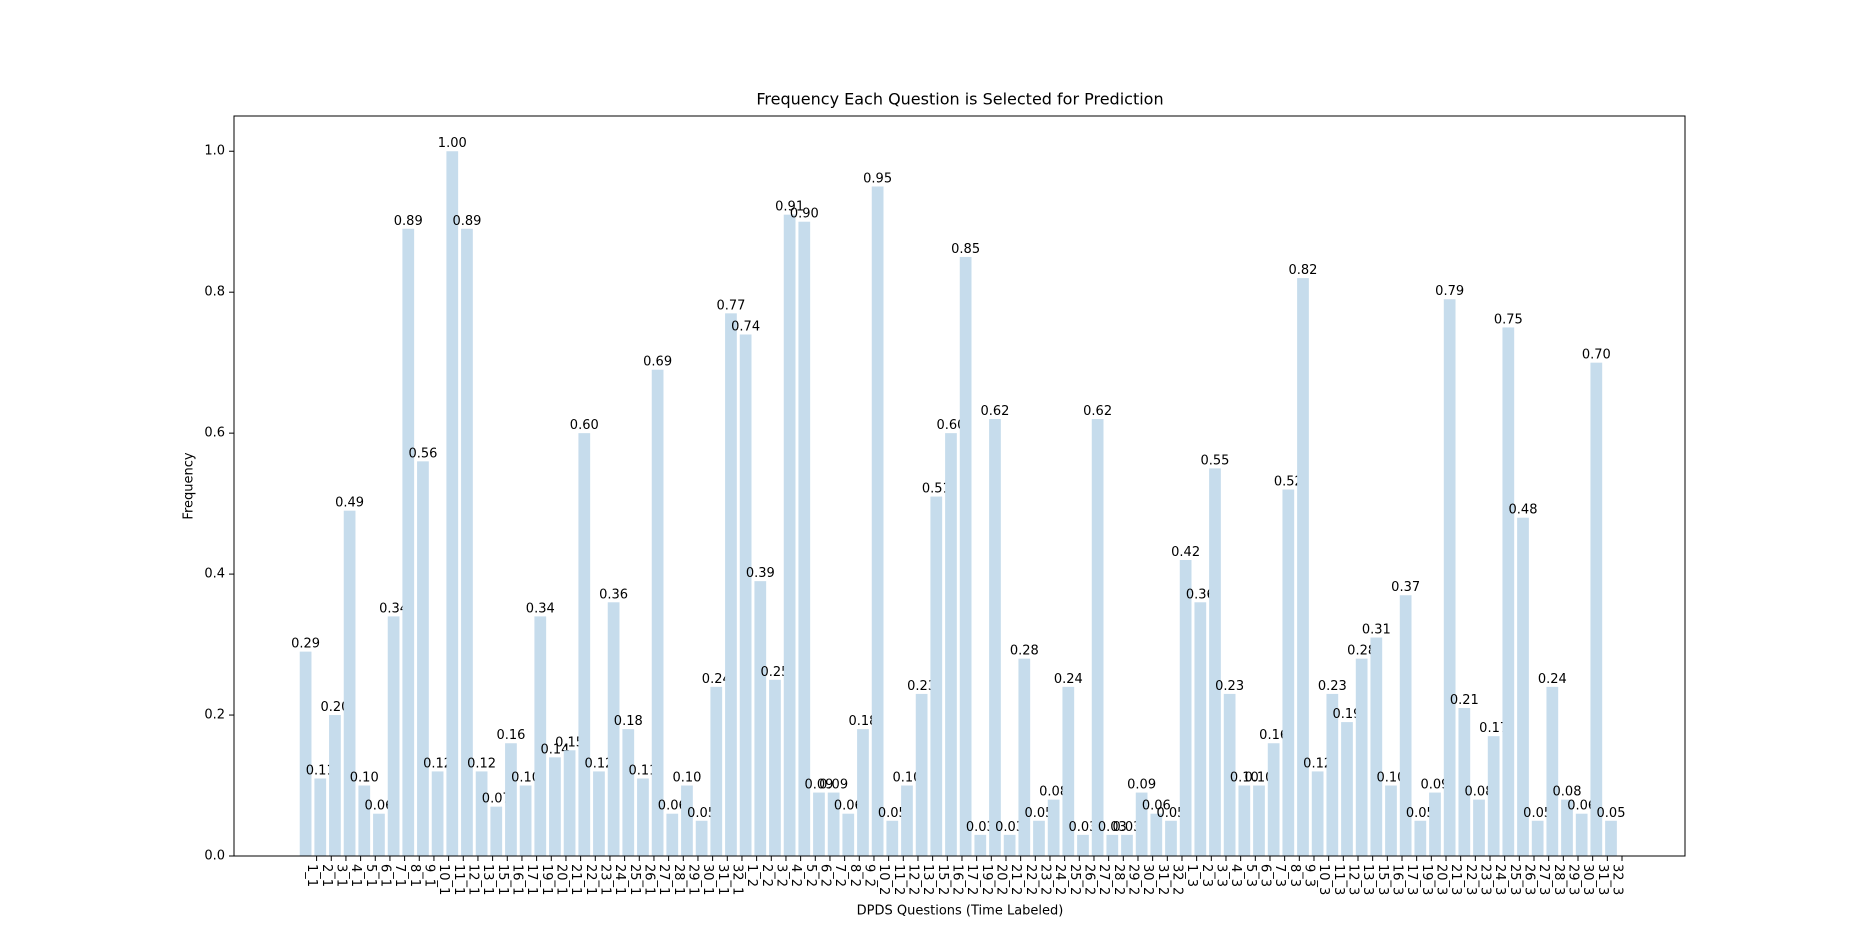 The image size is (1850, 950). Describe the element at coordinates (774, 672) in the screenshot. I see `data-label: 0.25` at that location.